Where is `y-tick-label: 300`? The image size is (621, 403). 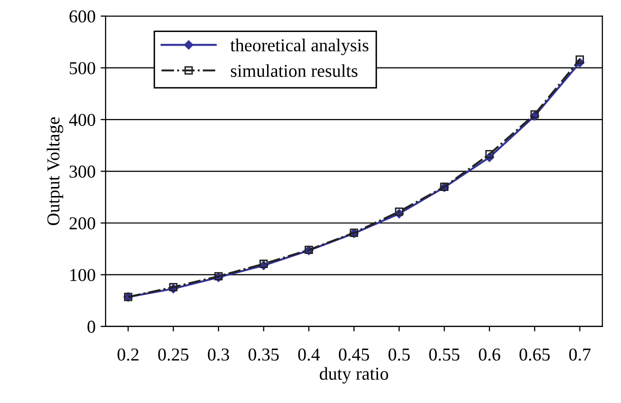
y-tick-label: 300 is located at coordinates (83, 172).